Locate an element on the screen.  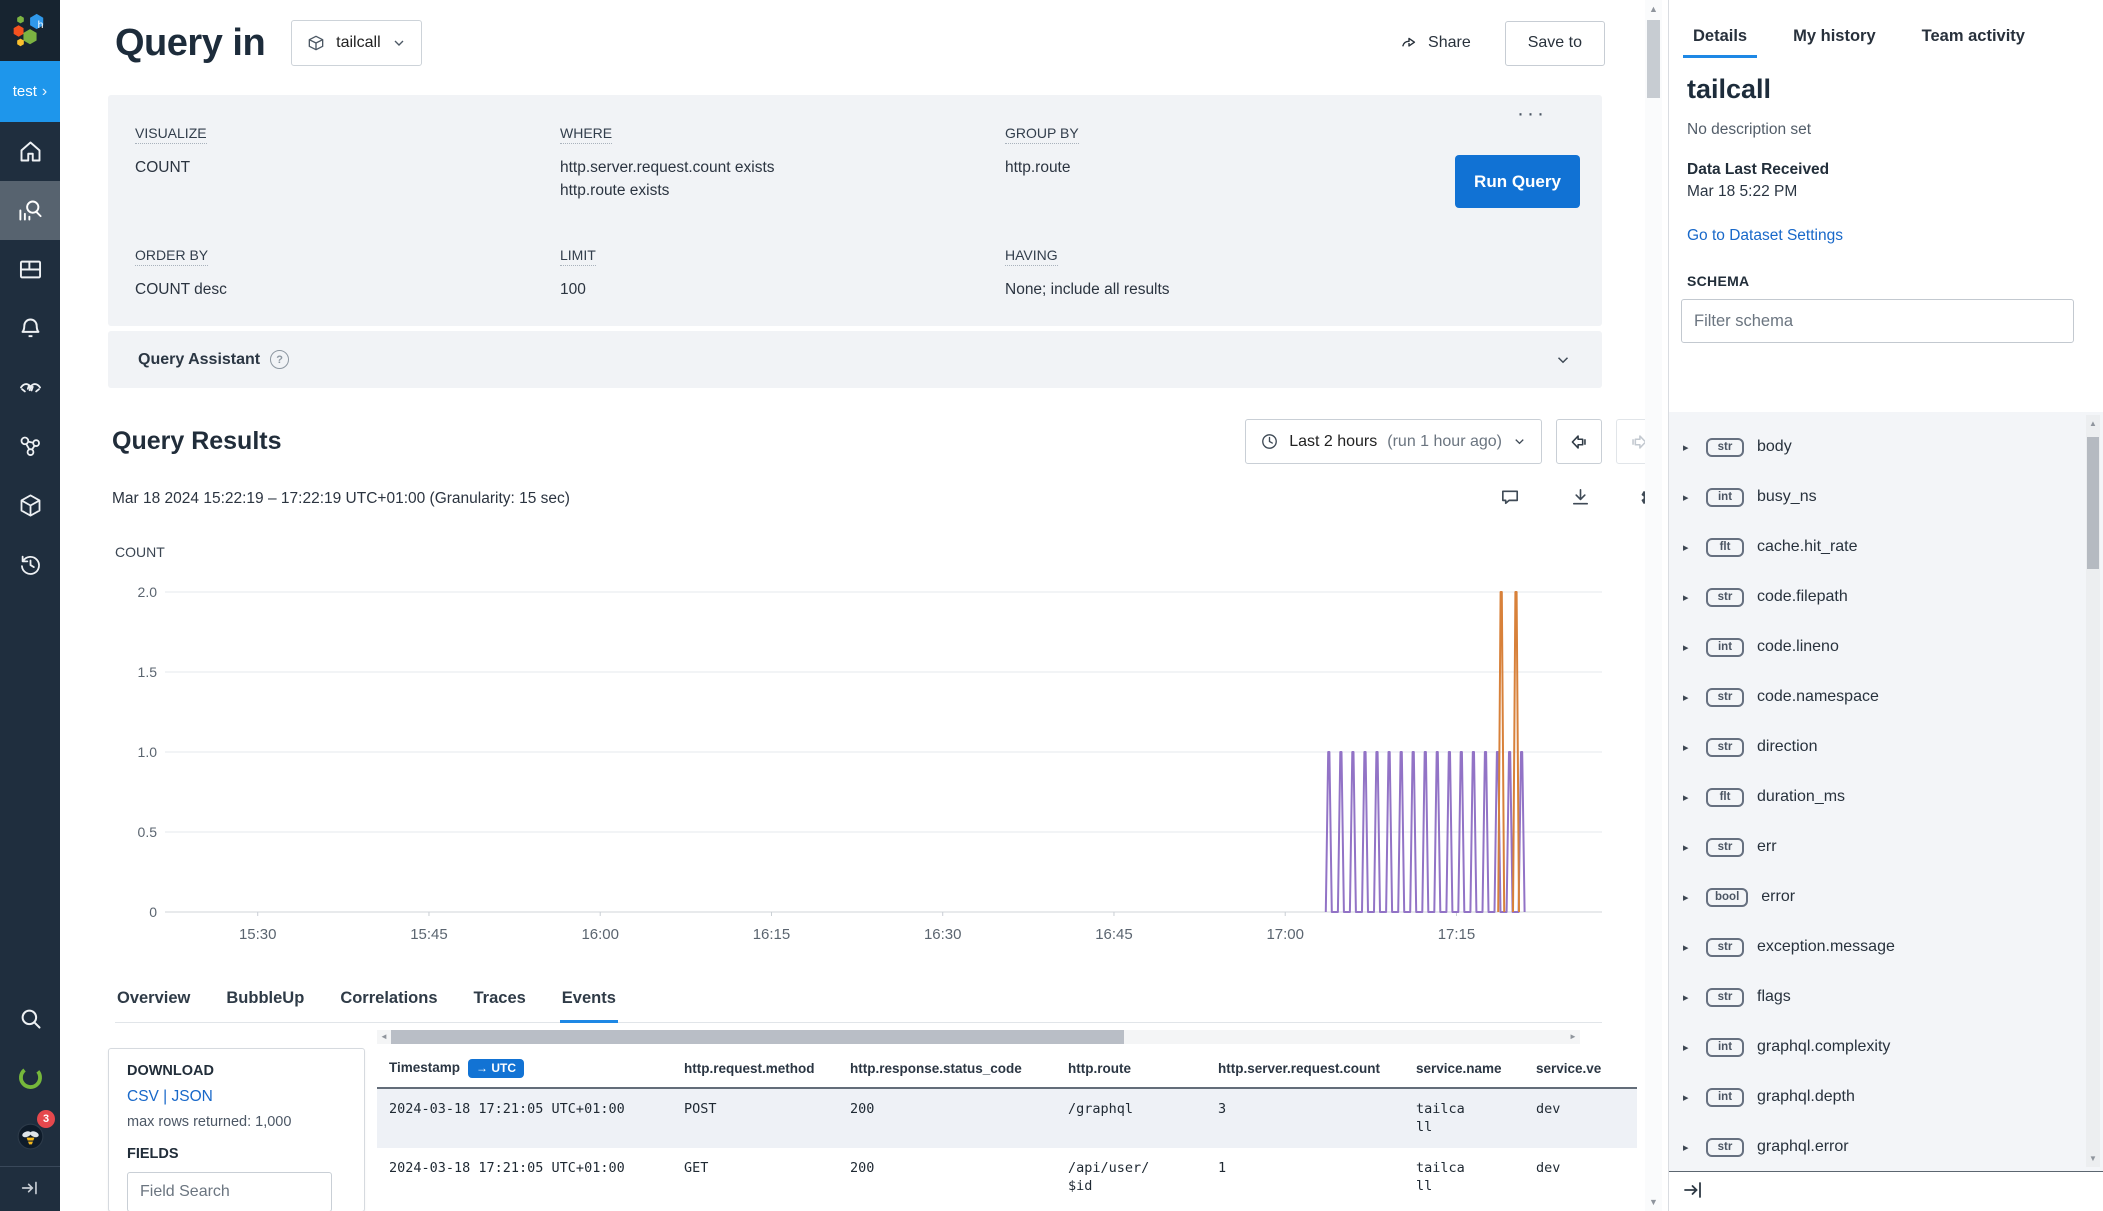
scroll-right-icon: ► is located at coordinates (1573, 1036).